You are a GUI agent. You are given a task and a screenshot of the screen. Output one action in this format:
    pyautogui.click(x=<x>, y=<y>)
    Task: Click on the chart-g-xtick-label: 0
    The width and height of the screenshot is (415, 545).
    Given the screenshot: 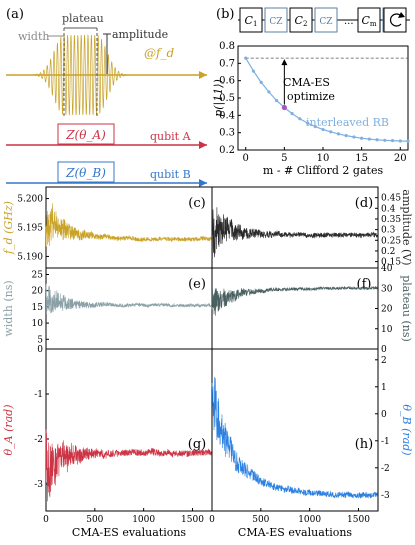 What is the action you would take?
    pyautogui.click(x=46, y=520)
    